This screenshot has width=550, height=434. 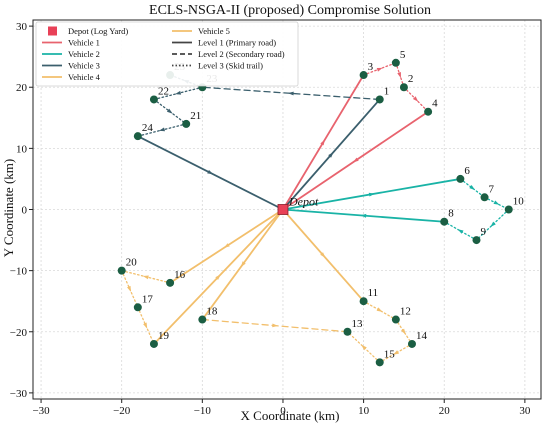 What do you see at coordinates (148, 299) in the screenshot?
I see `node-label-17: 17` at bounding box center [148, 299].